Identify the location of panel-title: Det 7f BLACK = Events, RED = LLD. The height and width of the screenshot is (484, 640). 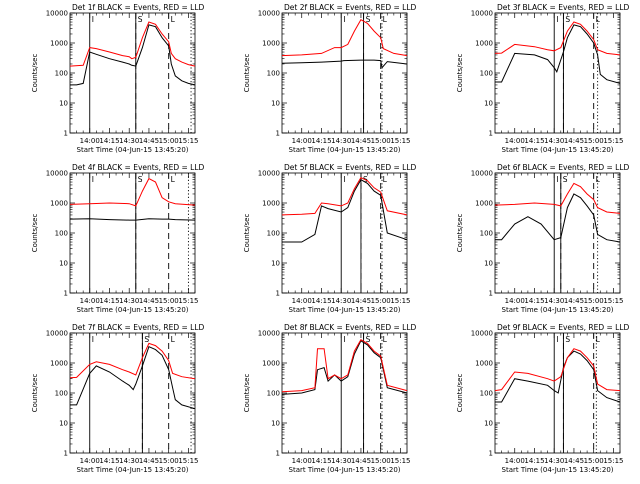
(138, 327).